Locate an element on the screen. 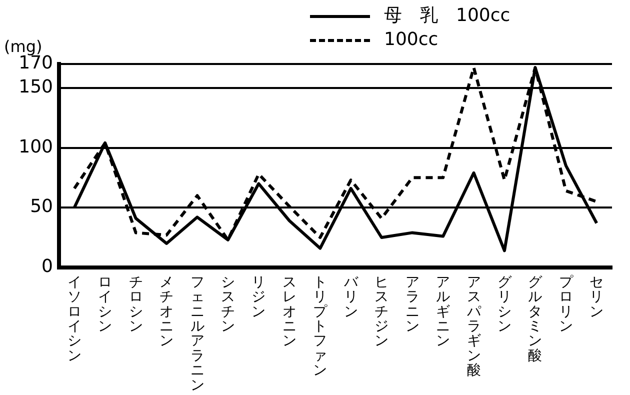 The height and width of the screenshot is (395, 630). x-tick-label: ロイシン is located at coordinates (105, 304).